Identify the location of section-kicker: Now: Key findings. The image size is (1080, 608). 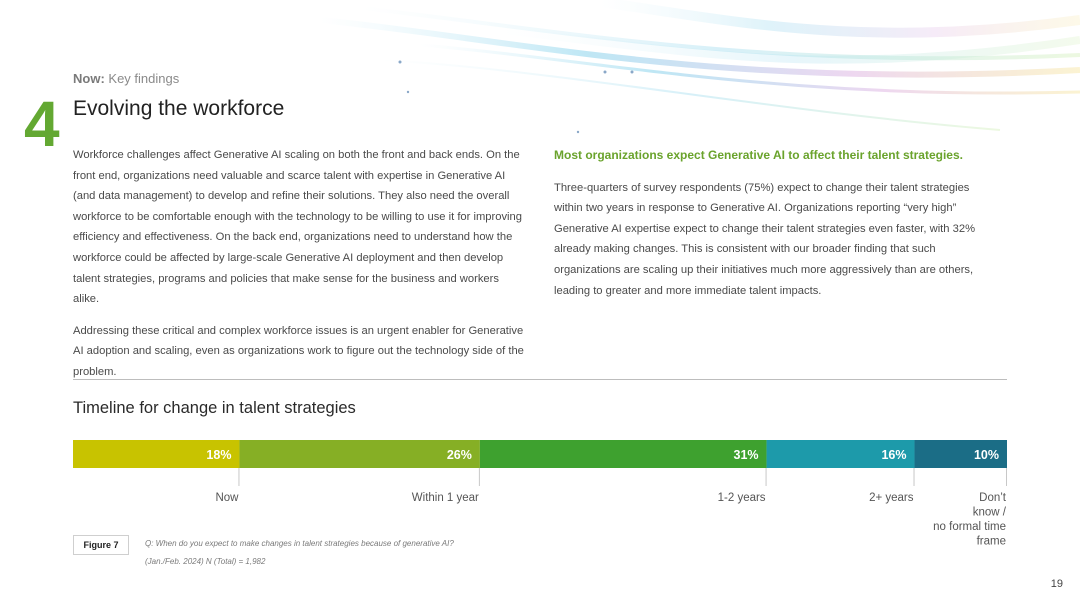
(126, 78).